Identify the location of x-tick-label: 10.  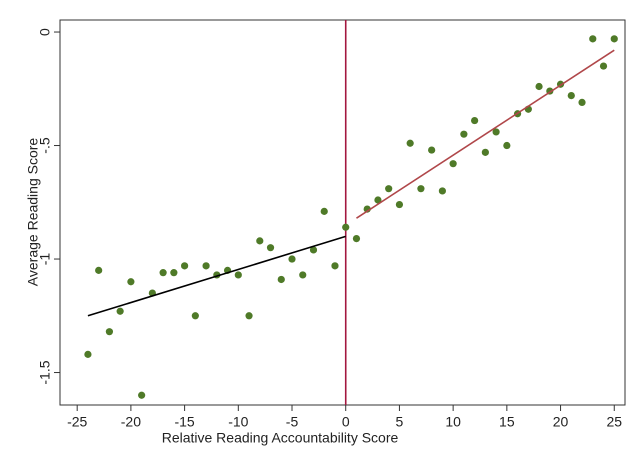
(453, 422).